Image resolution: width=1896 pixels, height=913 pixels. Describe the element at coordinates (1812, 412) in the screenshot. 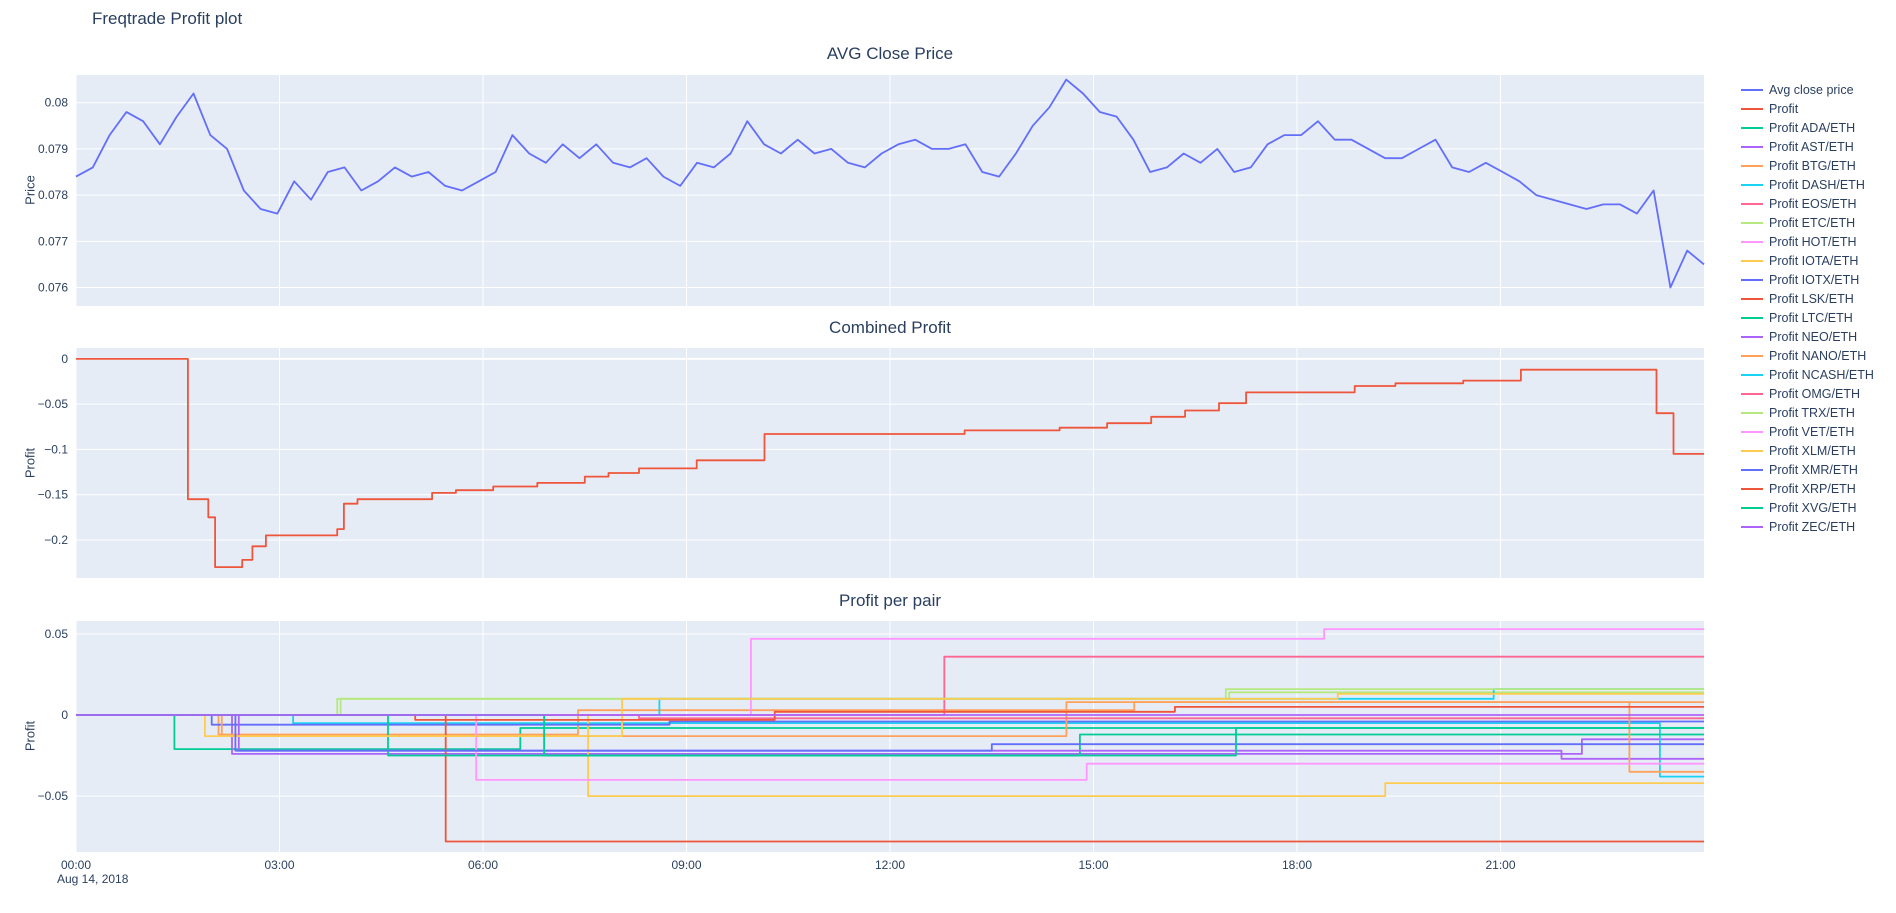

I see `legend-item-label: Profit TRX/ETH` at that location.